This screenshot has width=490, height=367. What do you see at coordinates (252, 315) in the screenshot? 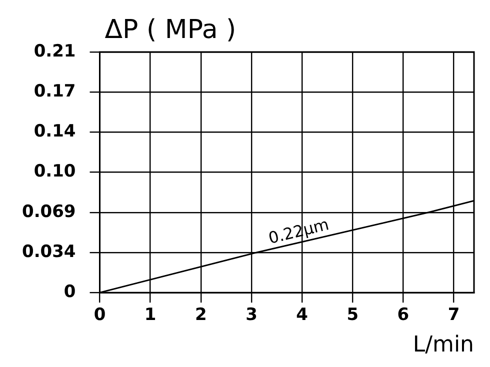
I see `x-tick-label: 3` at bounding box center [252, 315].